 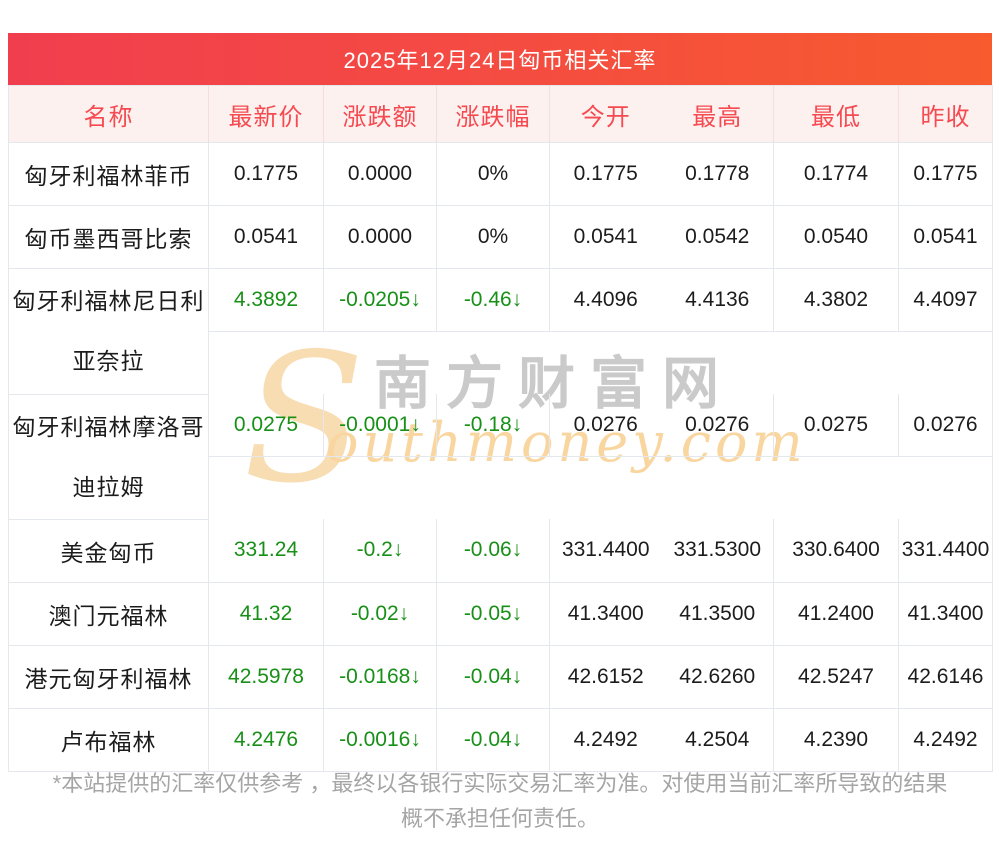 I want to click on col-header-open: 今开, so click(x=605, y=114).